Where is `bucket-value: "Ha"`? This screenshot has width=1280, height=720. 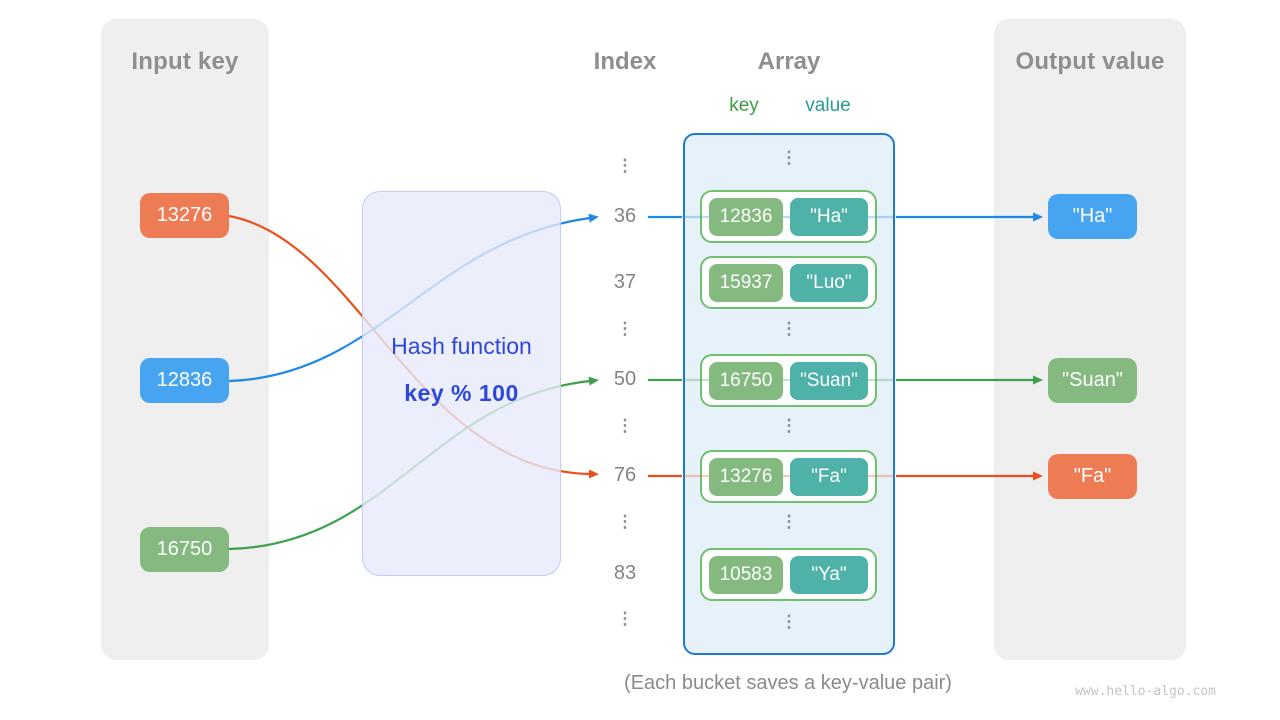
bucket-value: "Ha" is located at coordinates (829, 216).